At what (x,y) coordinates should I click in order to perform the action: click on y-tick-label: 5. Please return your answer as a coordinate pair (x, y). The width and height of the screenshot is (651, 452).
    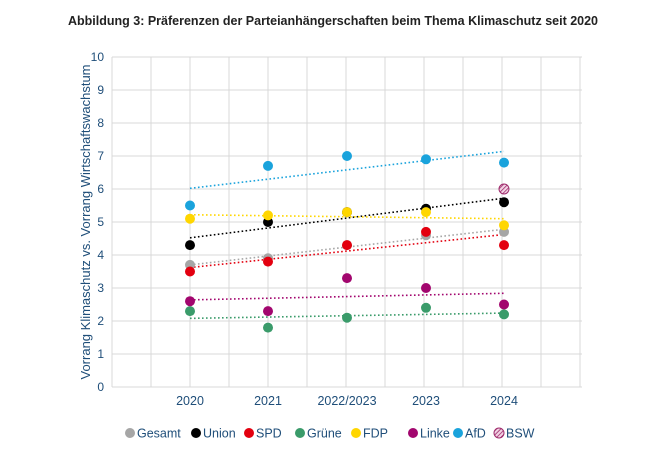
    Looking at the image, I should click on (100, 222).